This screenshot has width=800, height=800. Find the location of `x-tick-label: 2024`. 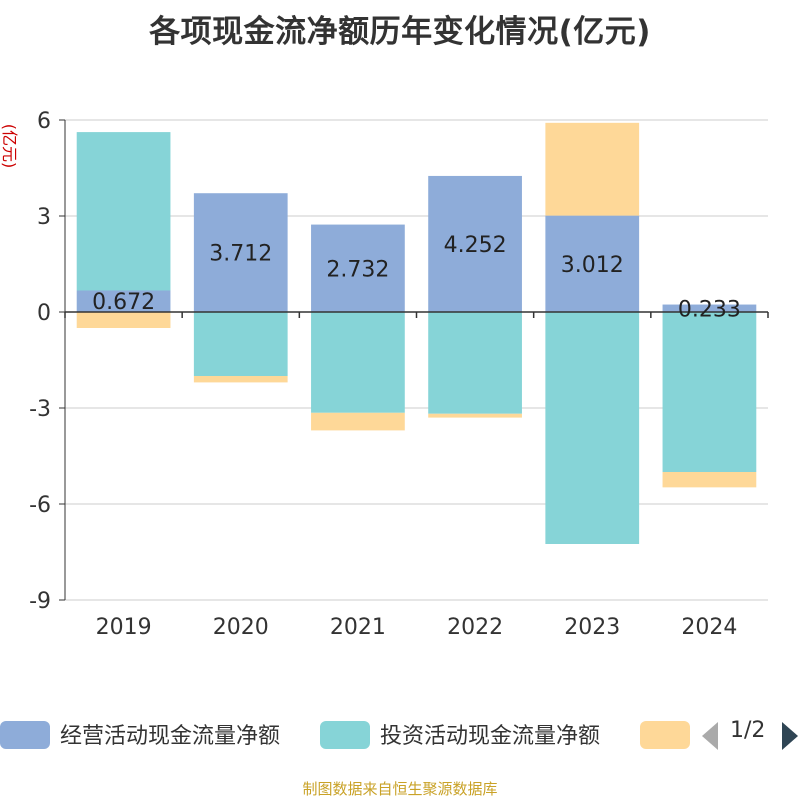

x-tick-label: 2024 is located at coordinates (709, 627).